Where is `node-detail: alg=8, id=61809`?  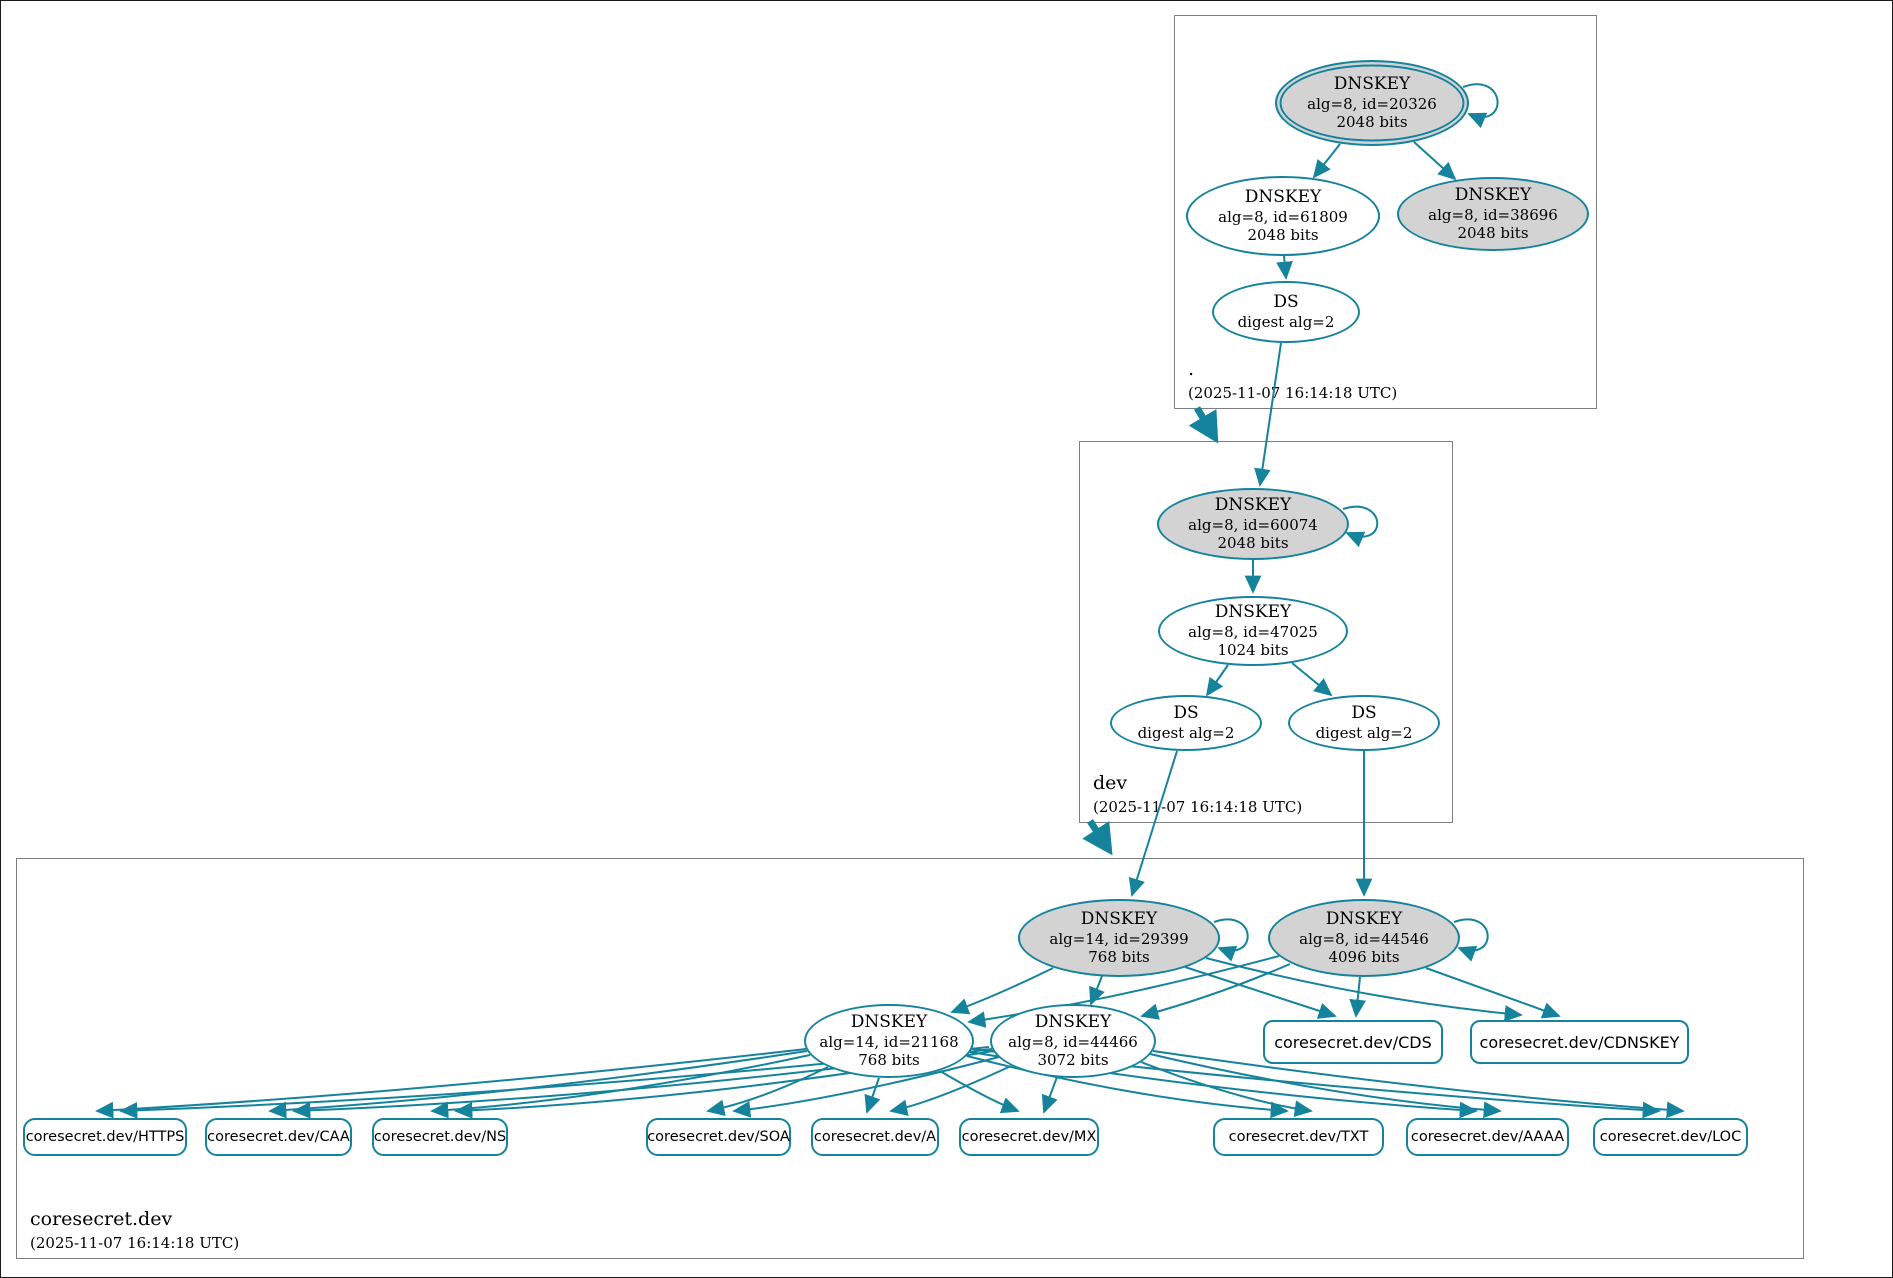 node-detail: alg=8, id=61809 is located at coordinates (1283, 217).